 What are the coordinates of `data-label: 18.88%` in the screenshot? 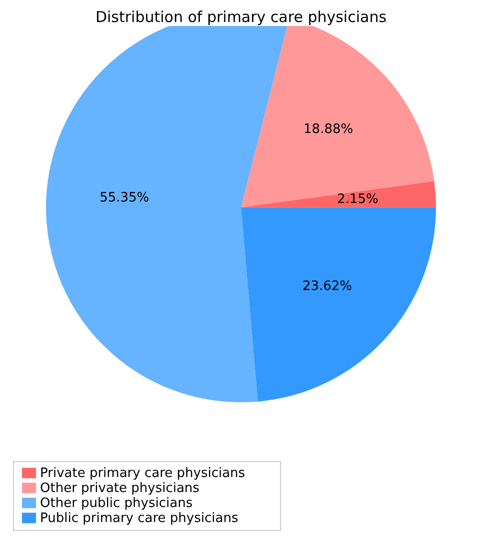 It's located at (329, 129).